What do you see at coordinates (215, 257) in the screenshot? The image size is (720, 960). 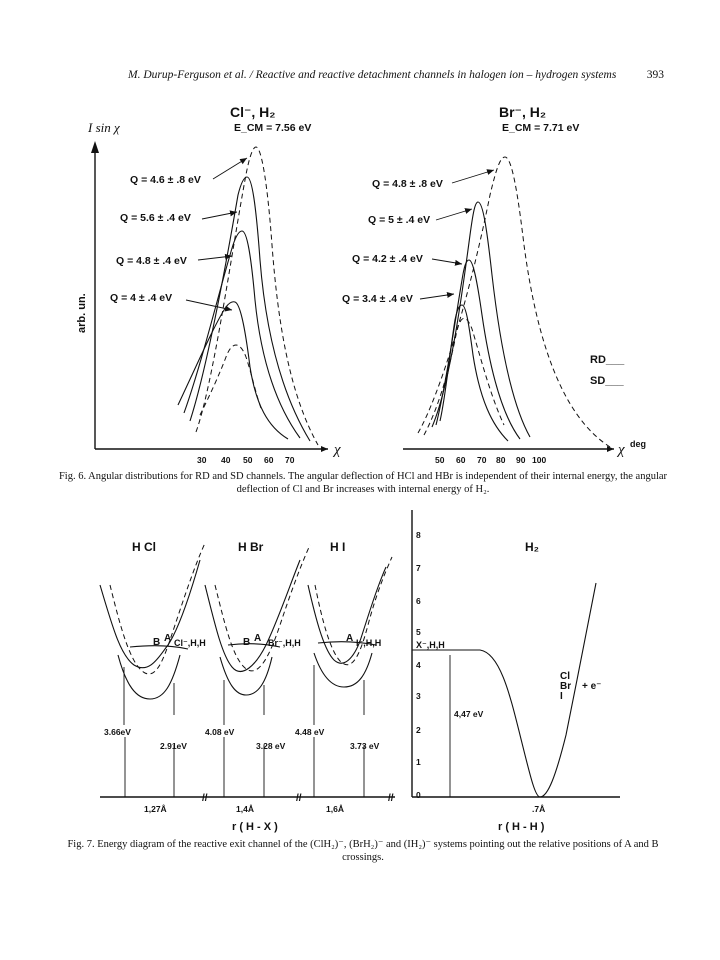 I see `fig6-left-q3-arrow` at bounding box center [215, 257].